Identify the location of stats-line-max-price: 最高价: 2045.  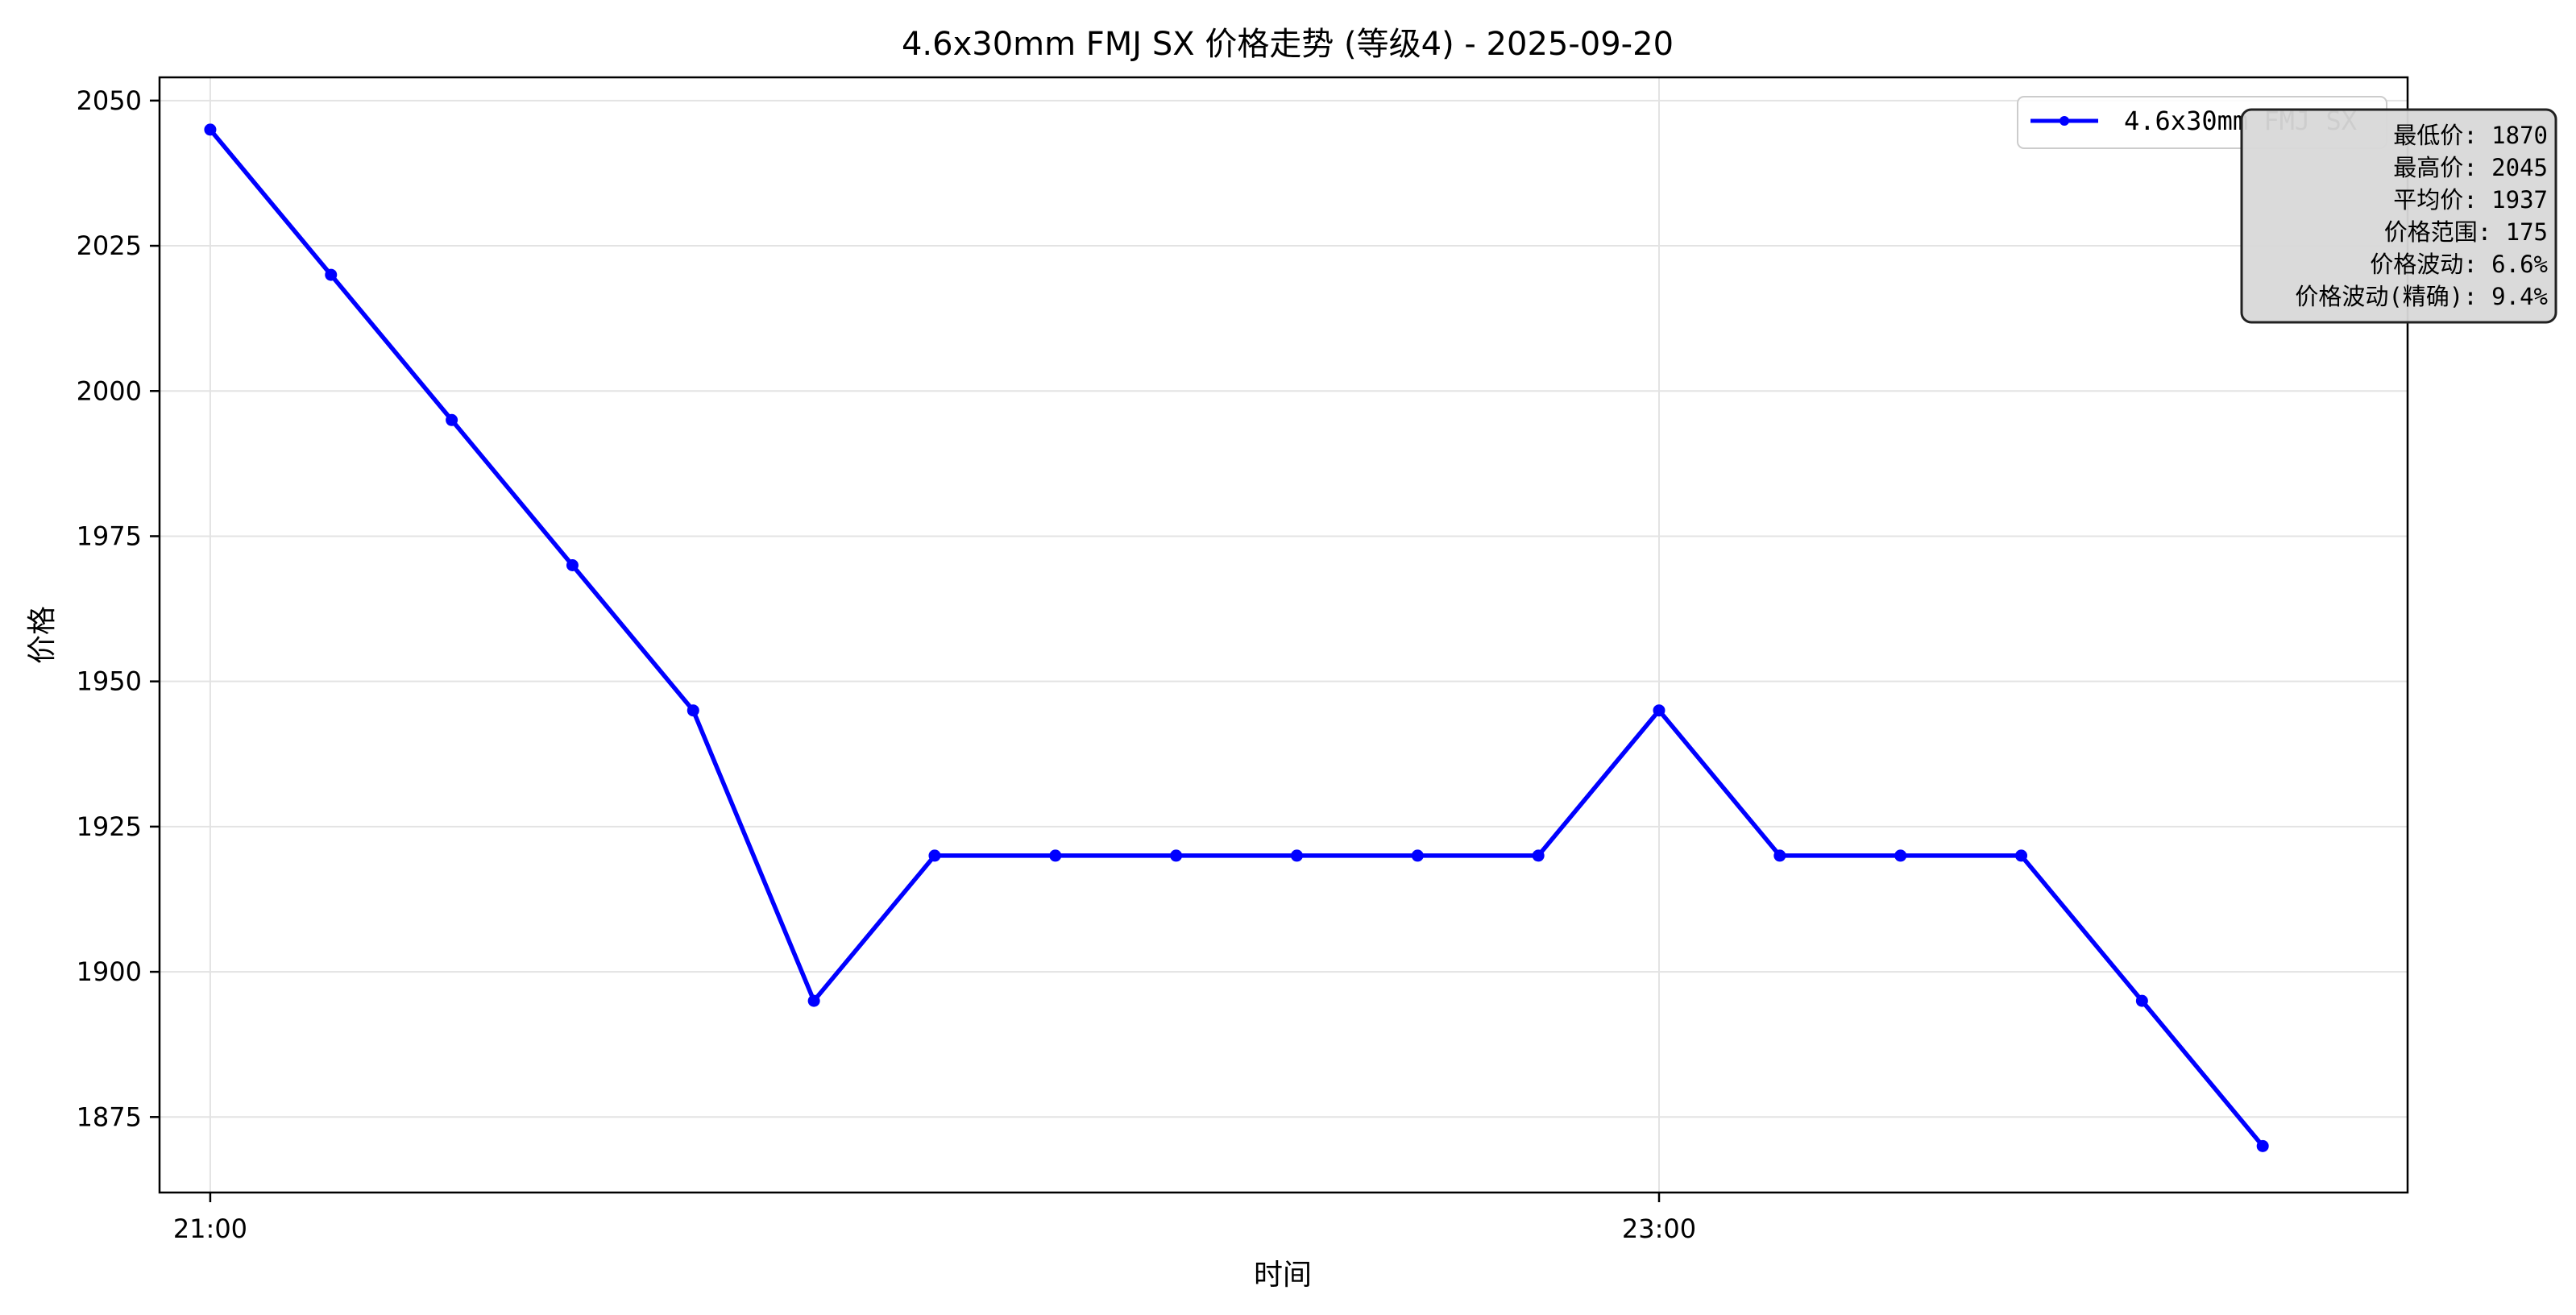
(2470, 167).